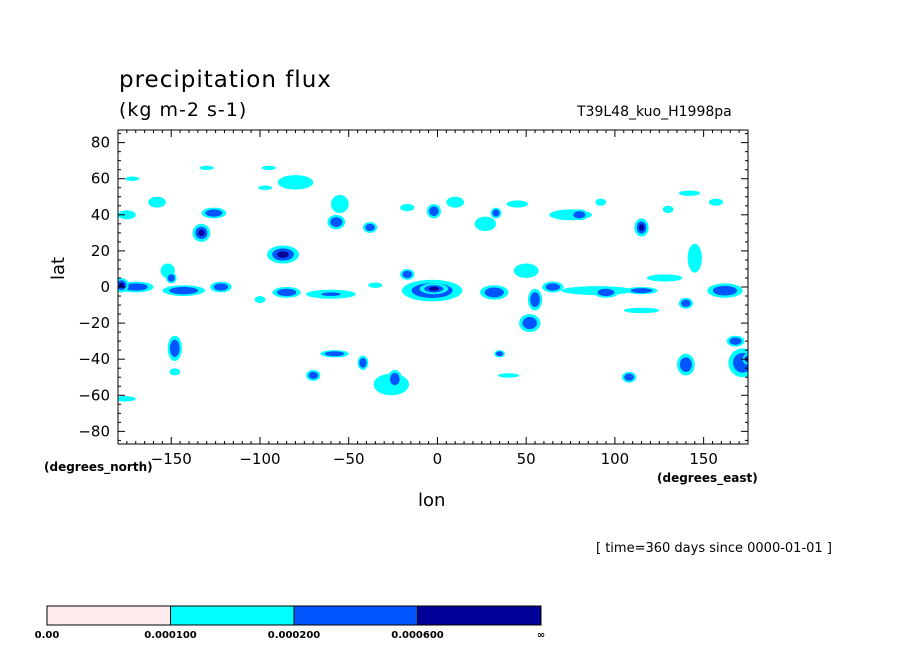 This screenshot has height=654, width=904. What do you see at coordinates (615, 459) in the screenshot?
I see `x-tick-label: 100` at bounding box center [615, 459].